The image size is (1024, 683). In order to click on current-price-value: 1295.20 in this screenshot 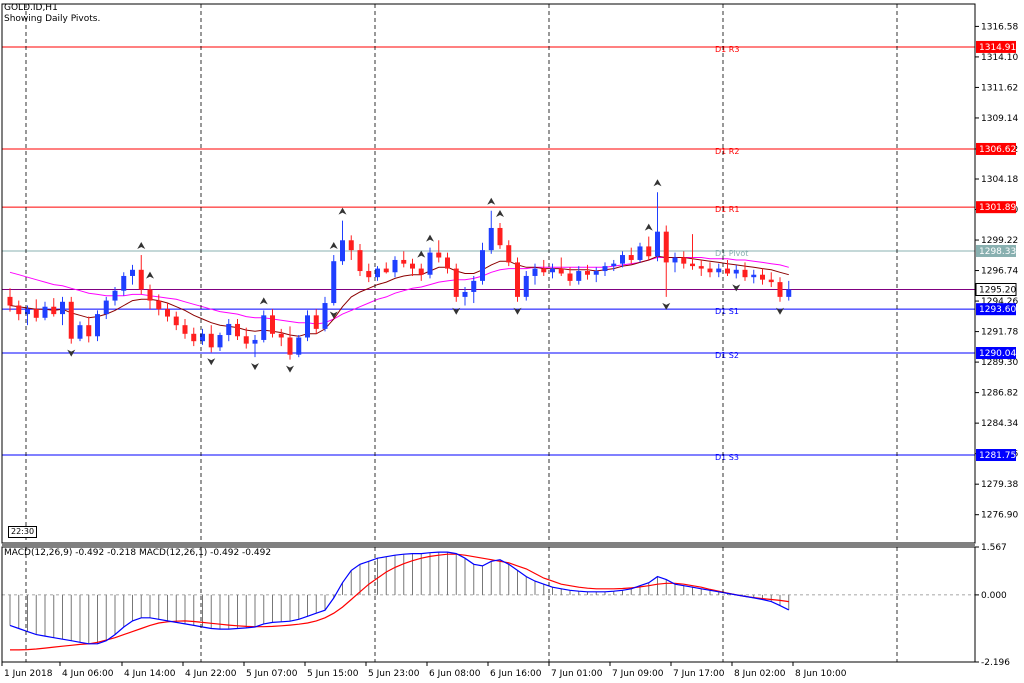, I will do `click(997, 290)`.